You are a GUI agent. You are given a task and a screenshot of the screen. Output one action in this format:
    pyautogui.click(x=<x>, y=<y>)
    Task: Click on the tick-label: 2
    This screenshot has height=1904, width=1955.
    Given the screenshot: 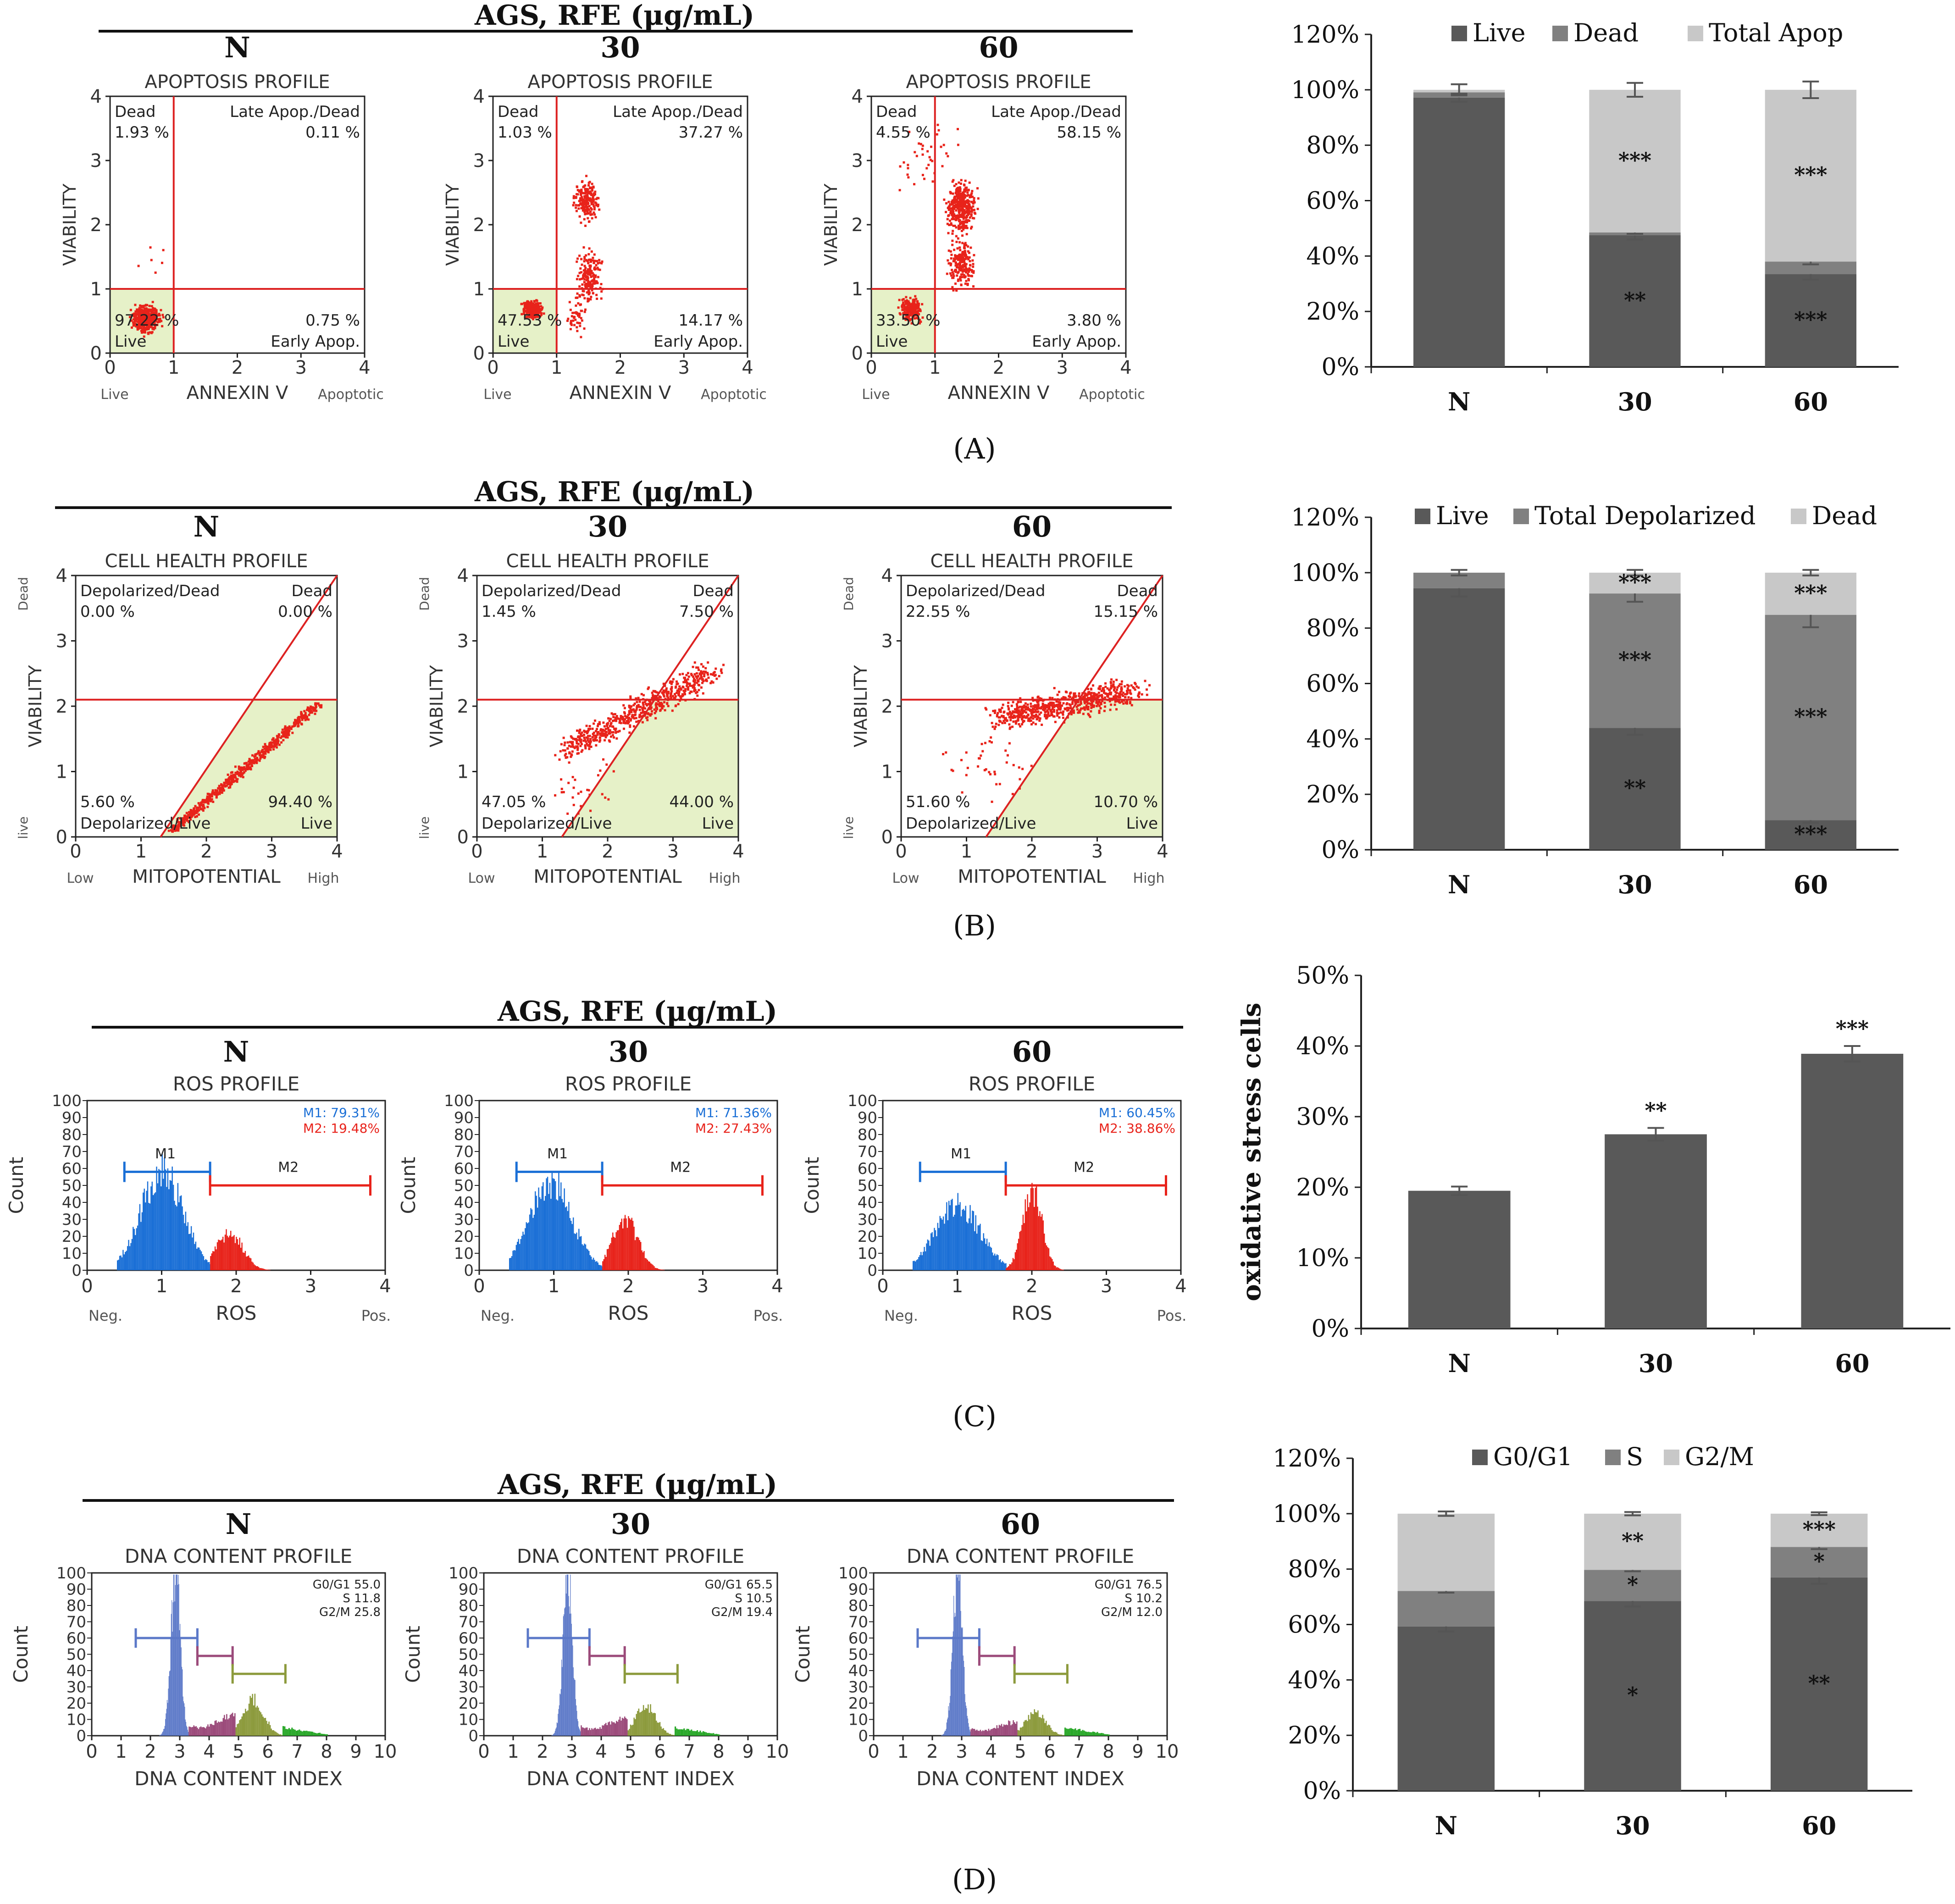 What is the action you would take?
    pyautogui.click(x=463, y=706)
    